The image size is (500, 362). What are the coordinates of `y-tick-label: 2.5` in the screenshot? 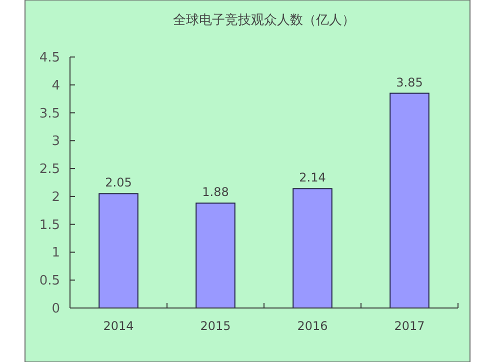 It's located at (49, 170).